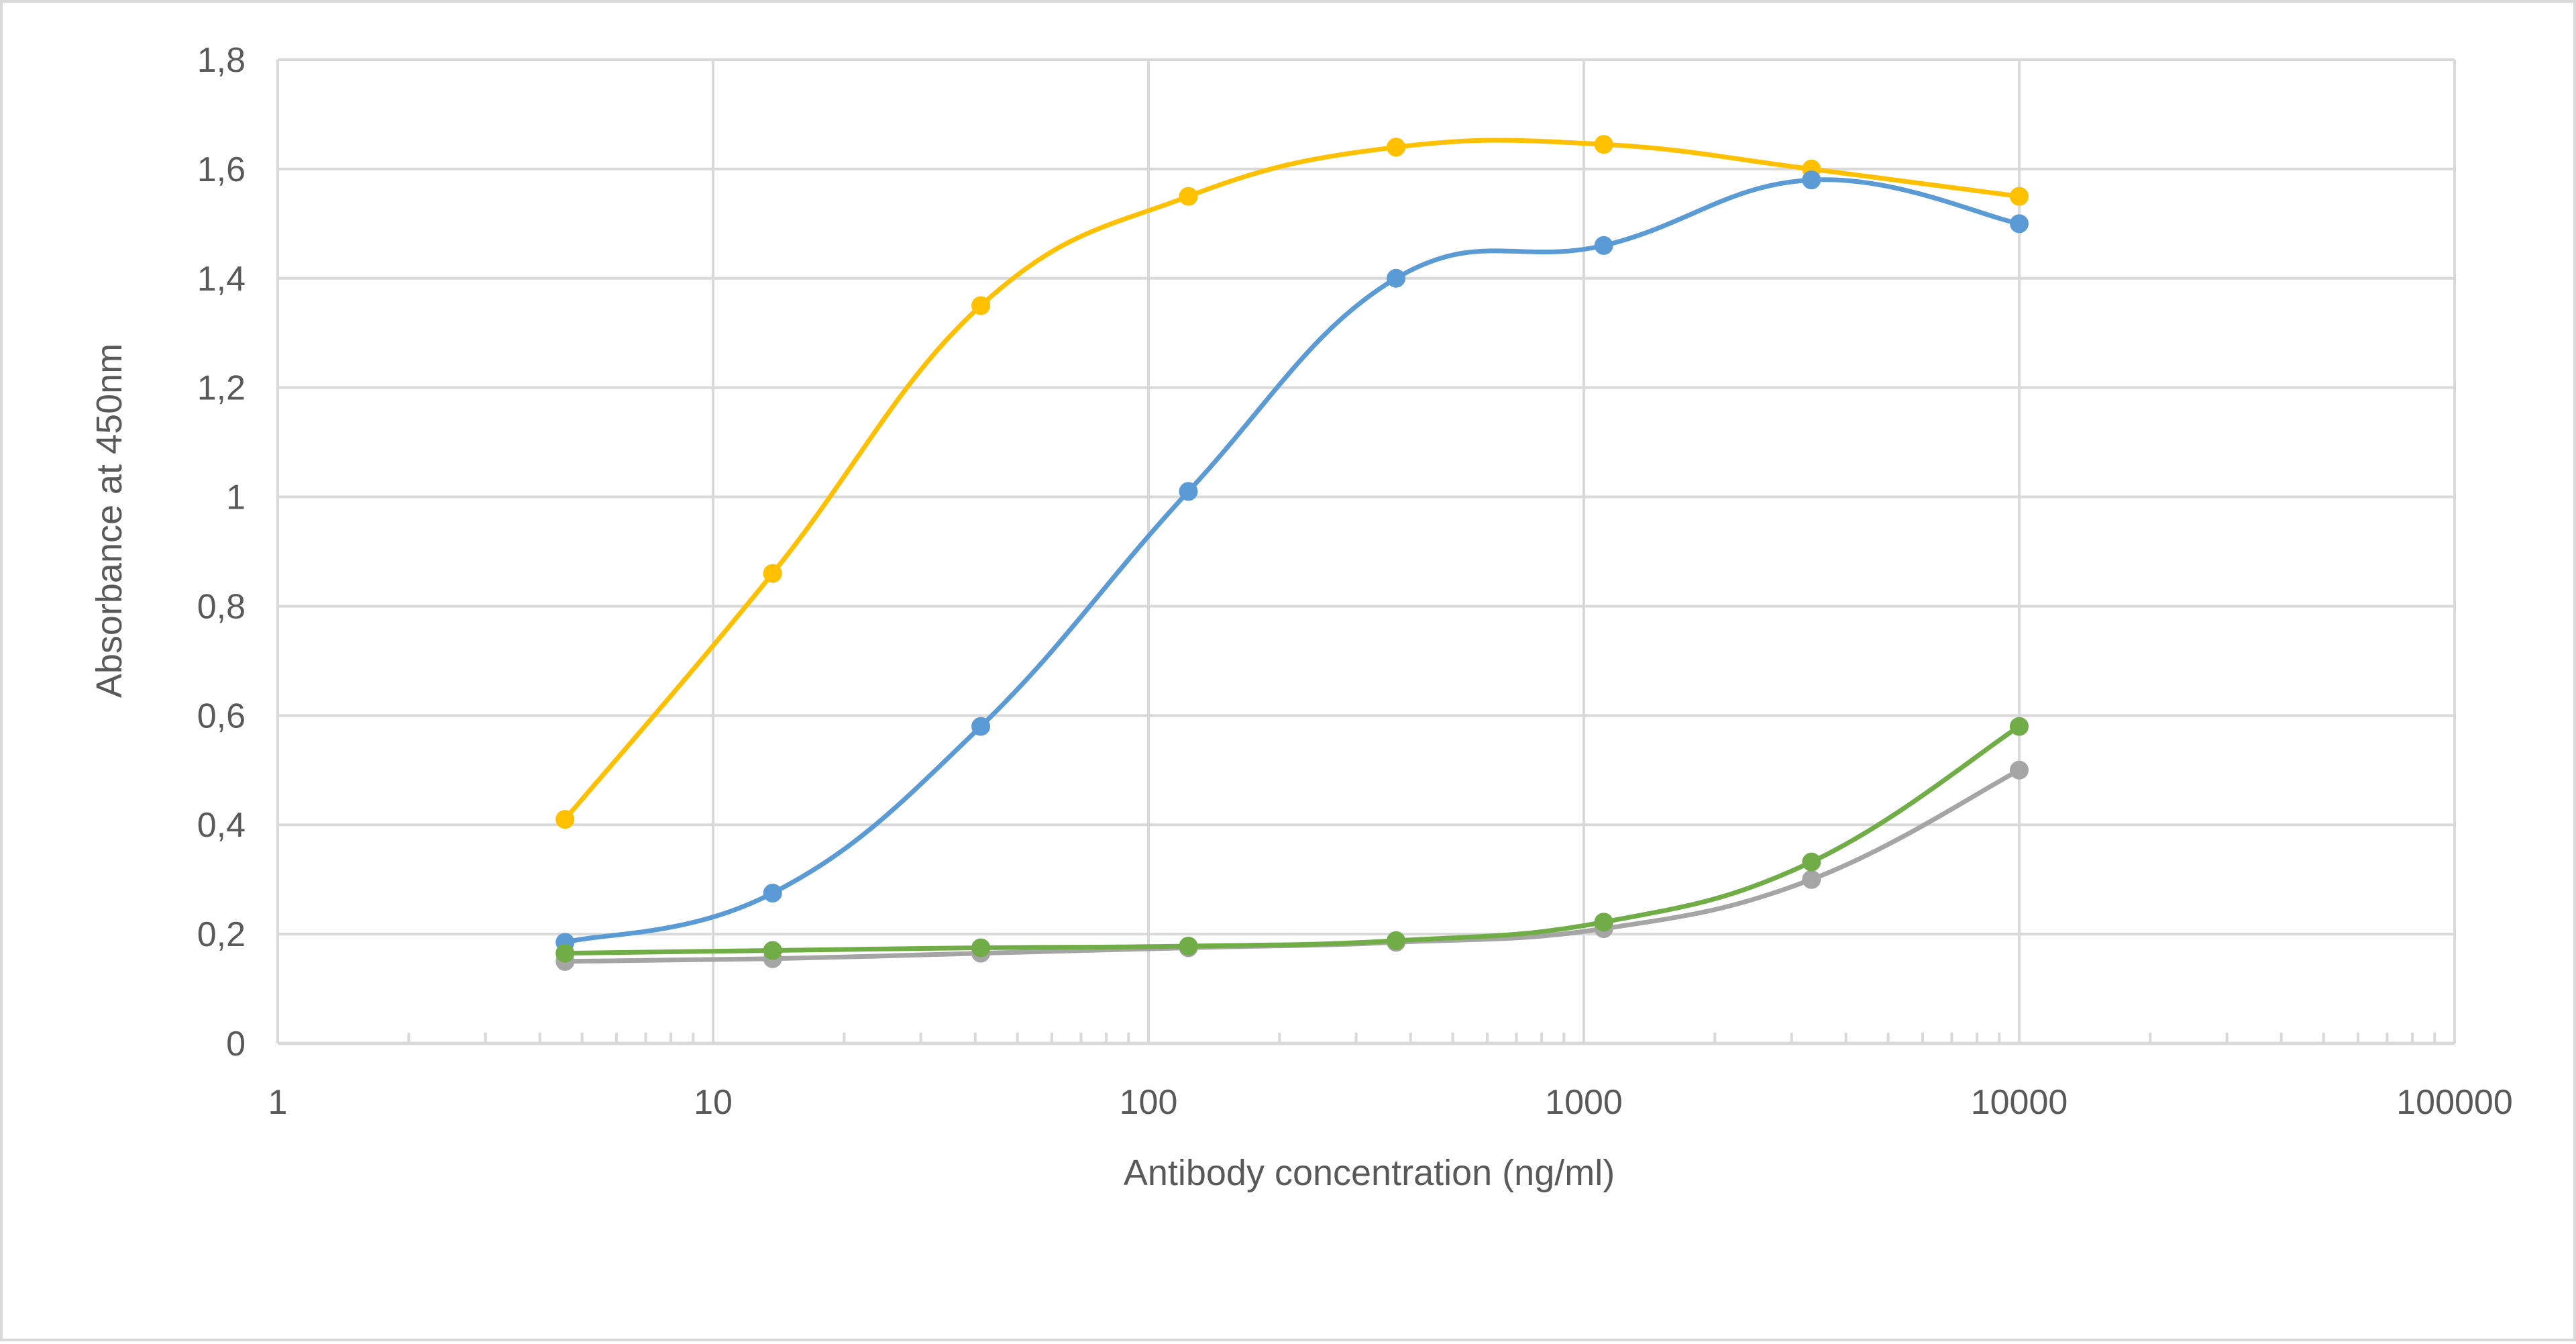 The width and height of the screenshot is (2576, 1344). I want to click on series-green-line, so click(1292, 840).